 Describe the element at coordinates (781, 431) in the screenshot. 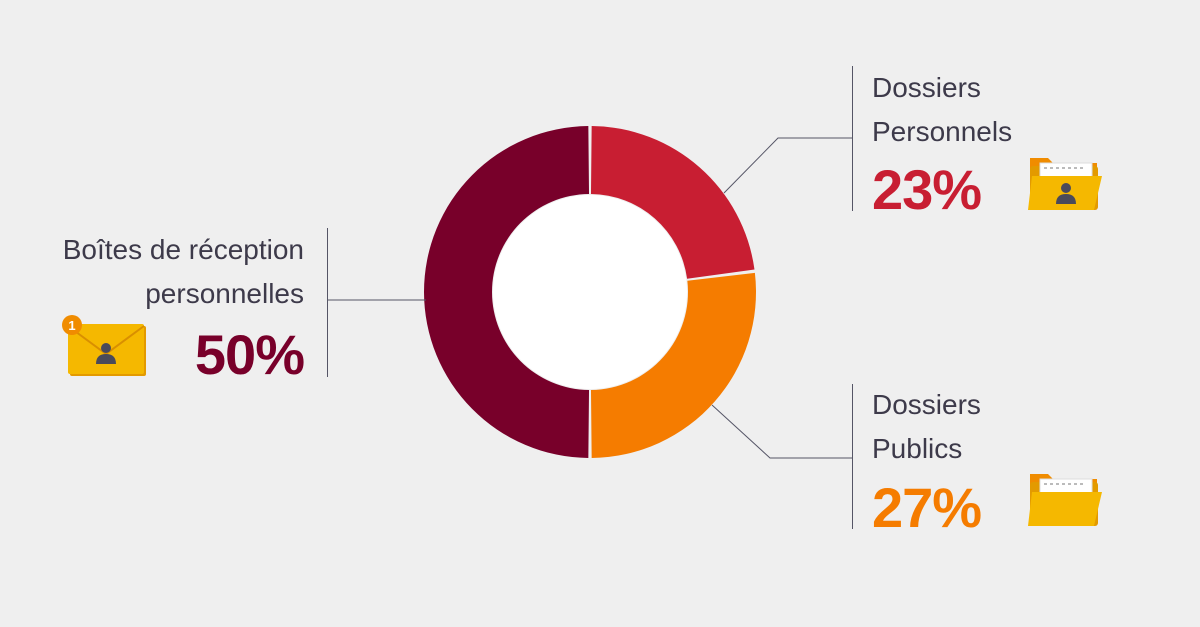

I see `leader-line-public-folders` at that location.